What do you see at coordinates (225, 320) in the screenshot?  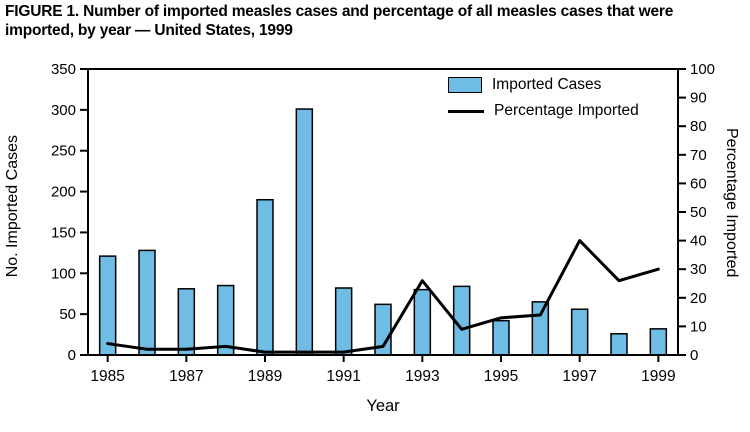 I see `bar-1988` at bounding box center [225, 320].